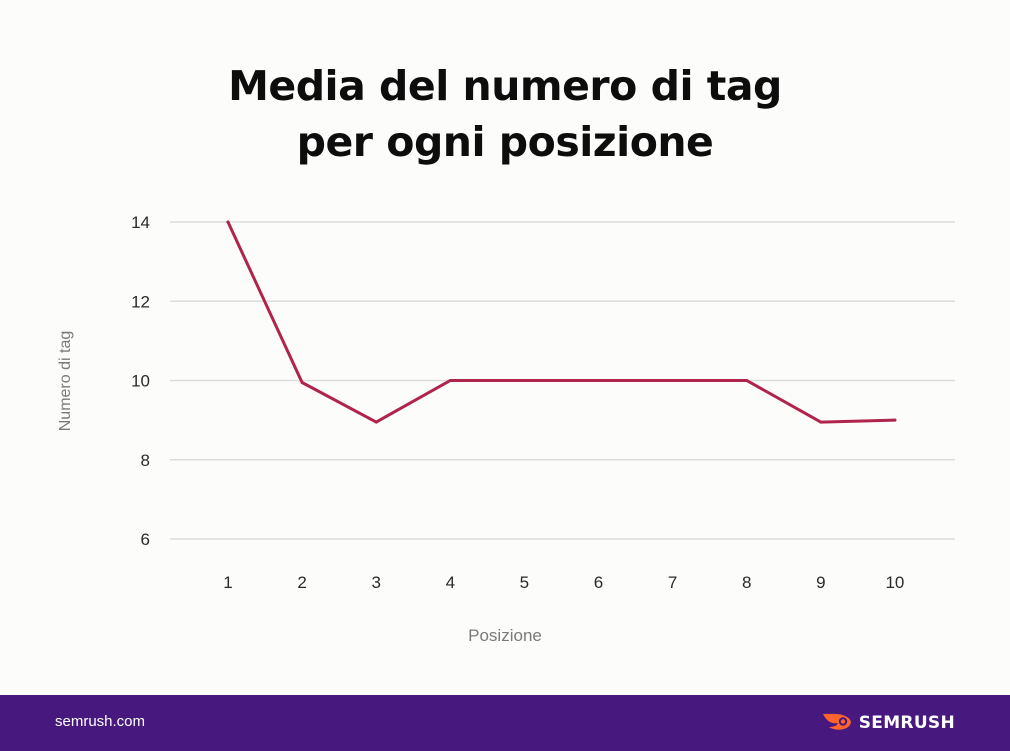 This screenshot has width=1010, height=751. What do you see at coordinates (140, 301) in the screenshot?
I see `y-tick-label: 12` at bounding box center [140, 301].